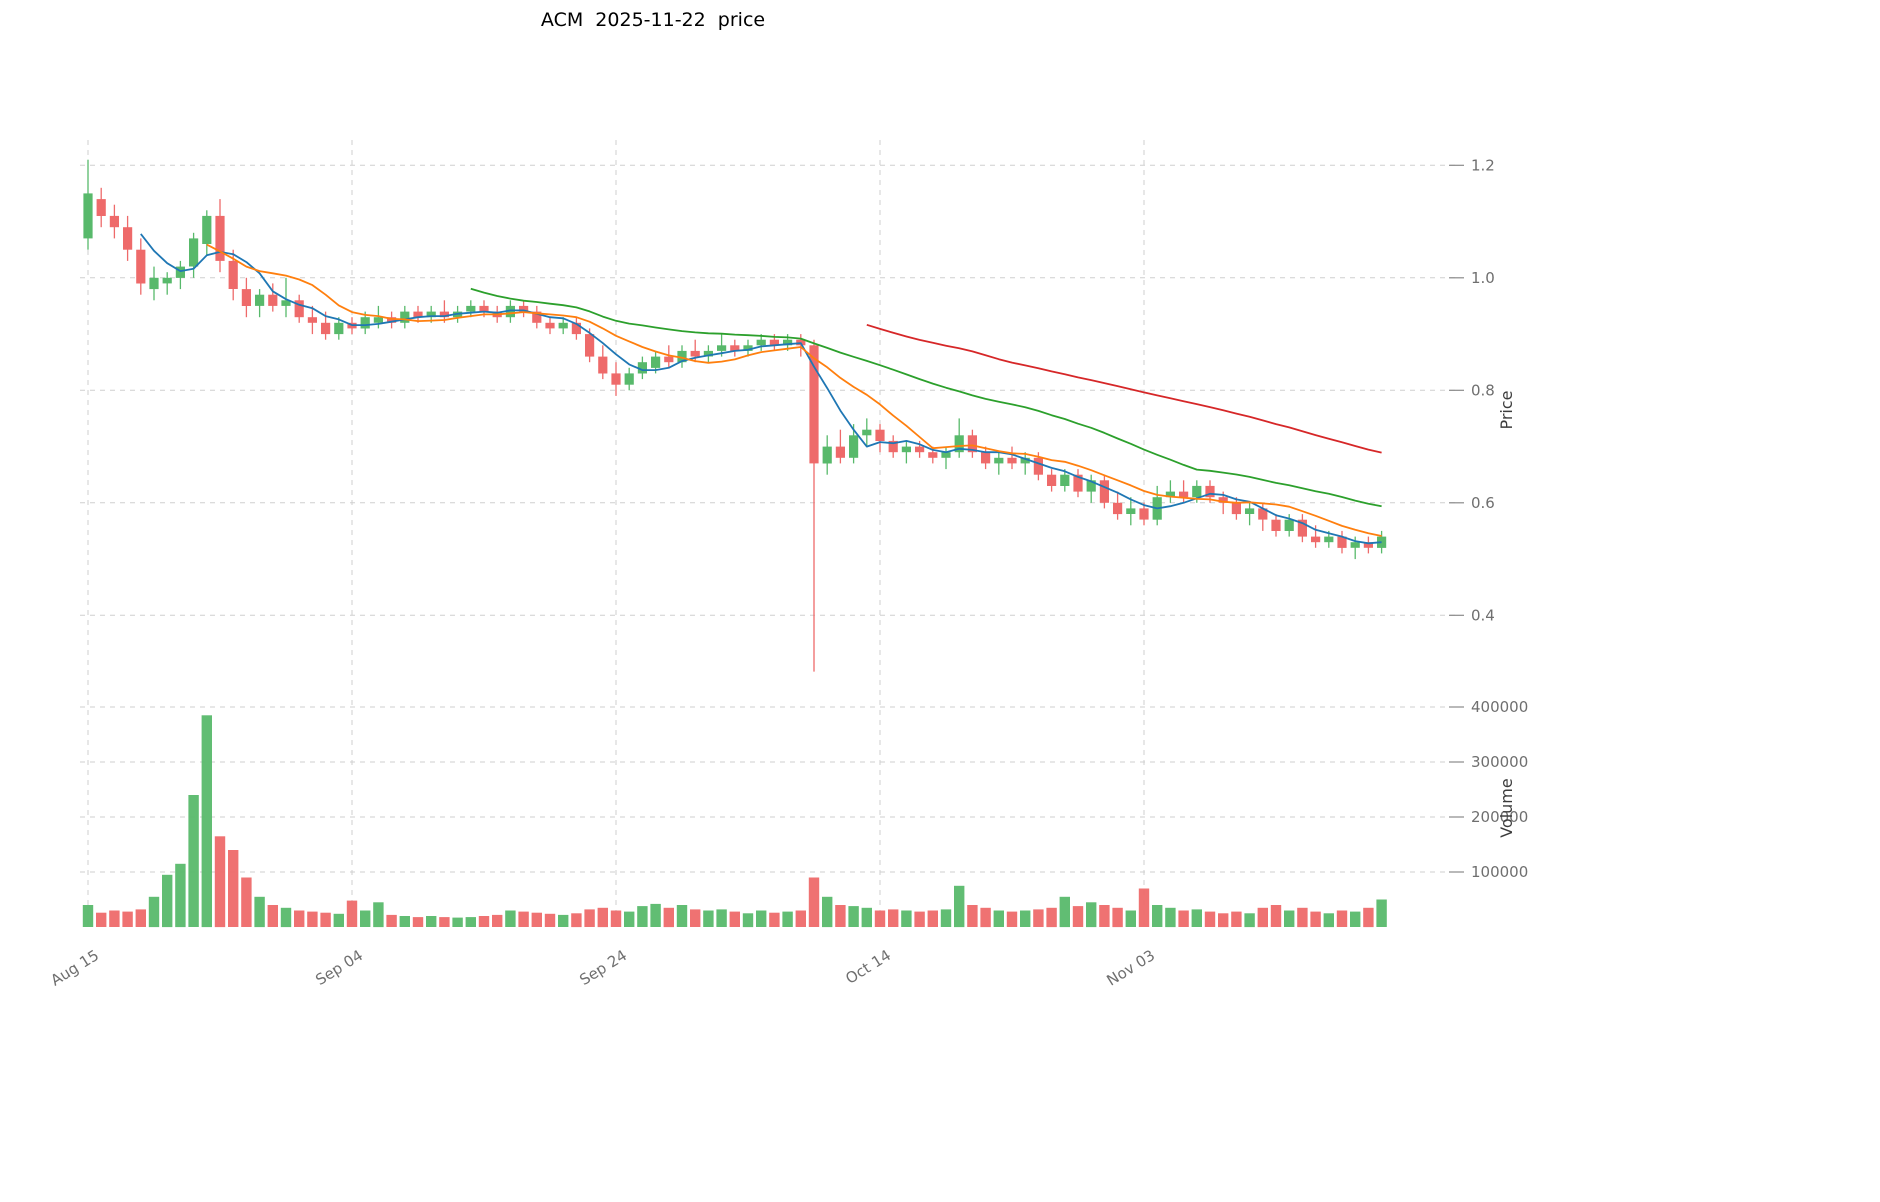 The height and width of the screenshot is (1202, 1880). What do you see at coordinates (1483, 390) in the screenshot?
I see `price-tick-label: 0.8` at bounding box center [1483, 390].